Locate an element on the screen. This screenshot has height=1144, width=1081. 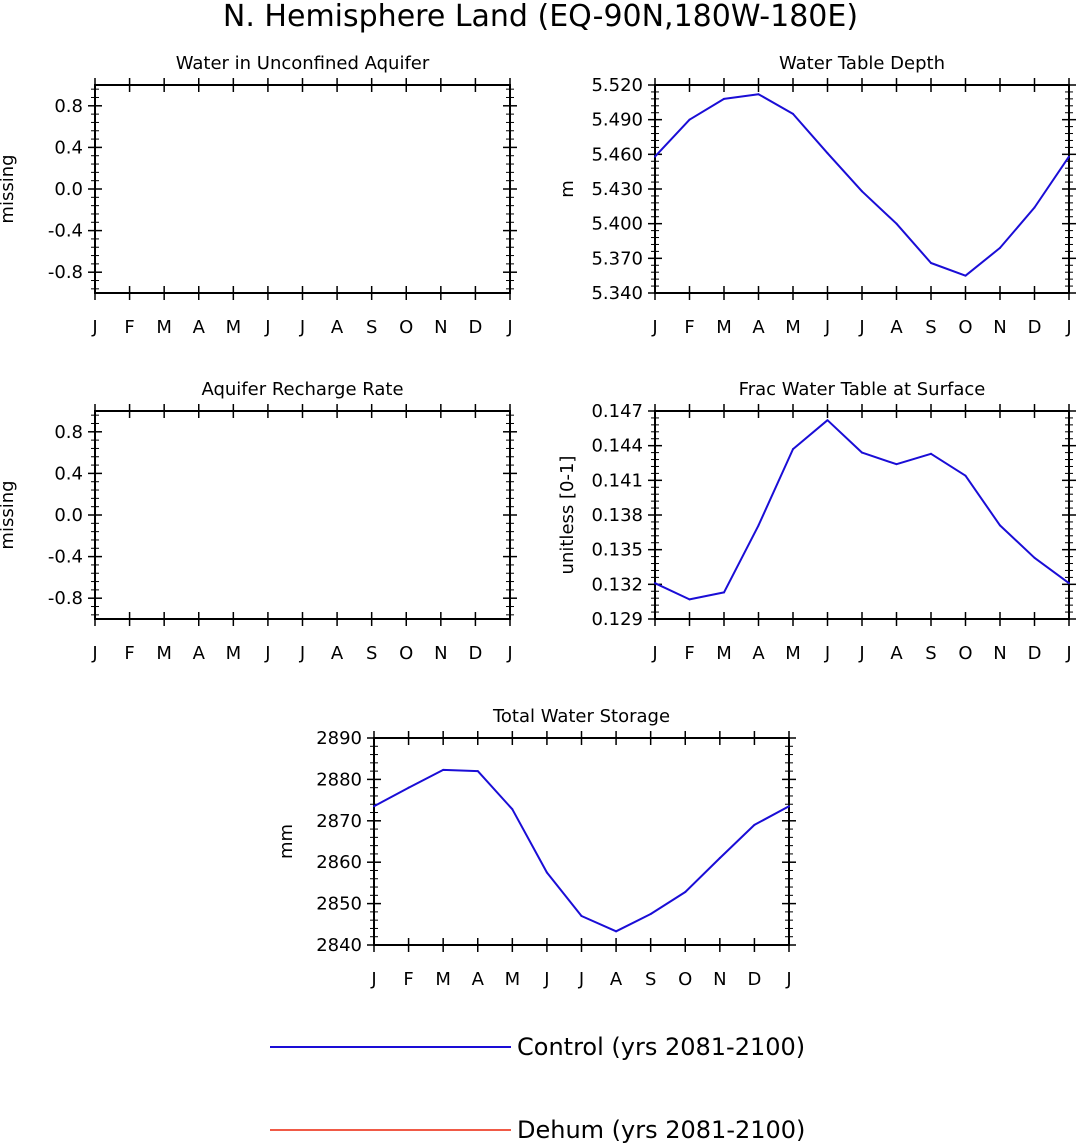
legend-line-control is located at coordinates (390, 1047).